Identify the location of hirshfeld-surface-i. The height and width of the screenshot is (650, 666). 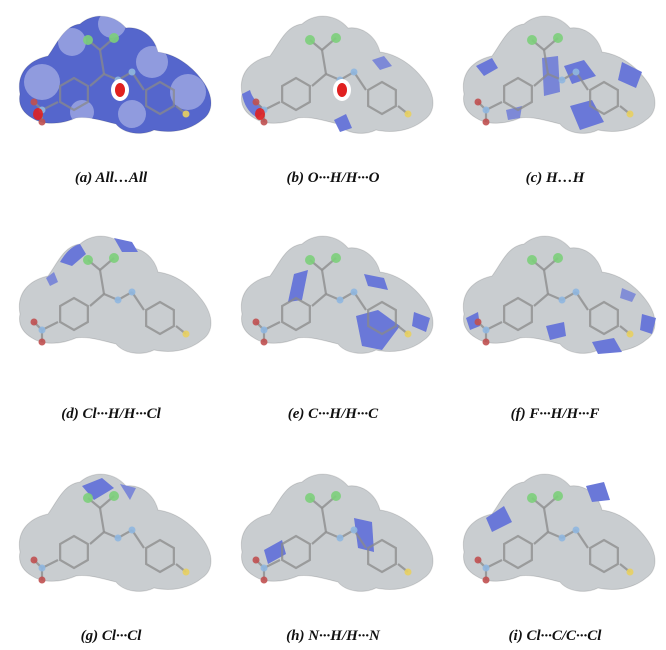
(559, 532).